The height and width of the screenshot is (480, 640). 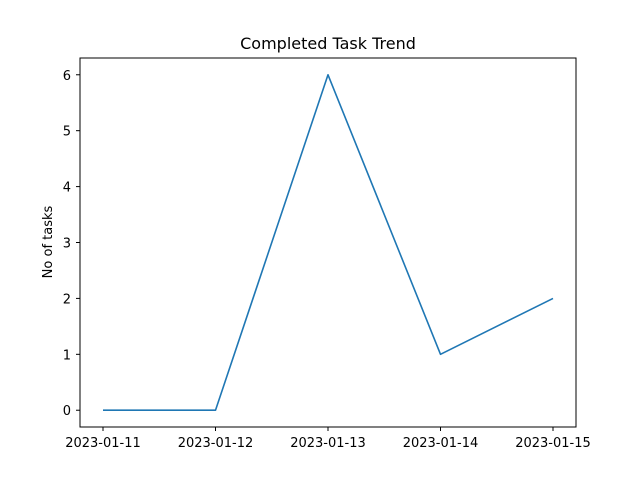 What do you see at coordinates (441, 443) in the screenshot?
I see `x-tick-label: 2023-01-14` at bounding box center [441, 443].